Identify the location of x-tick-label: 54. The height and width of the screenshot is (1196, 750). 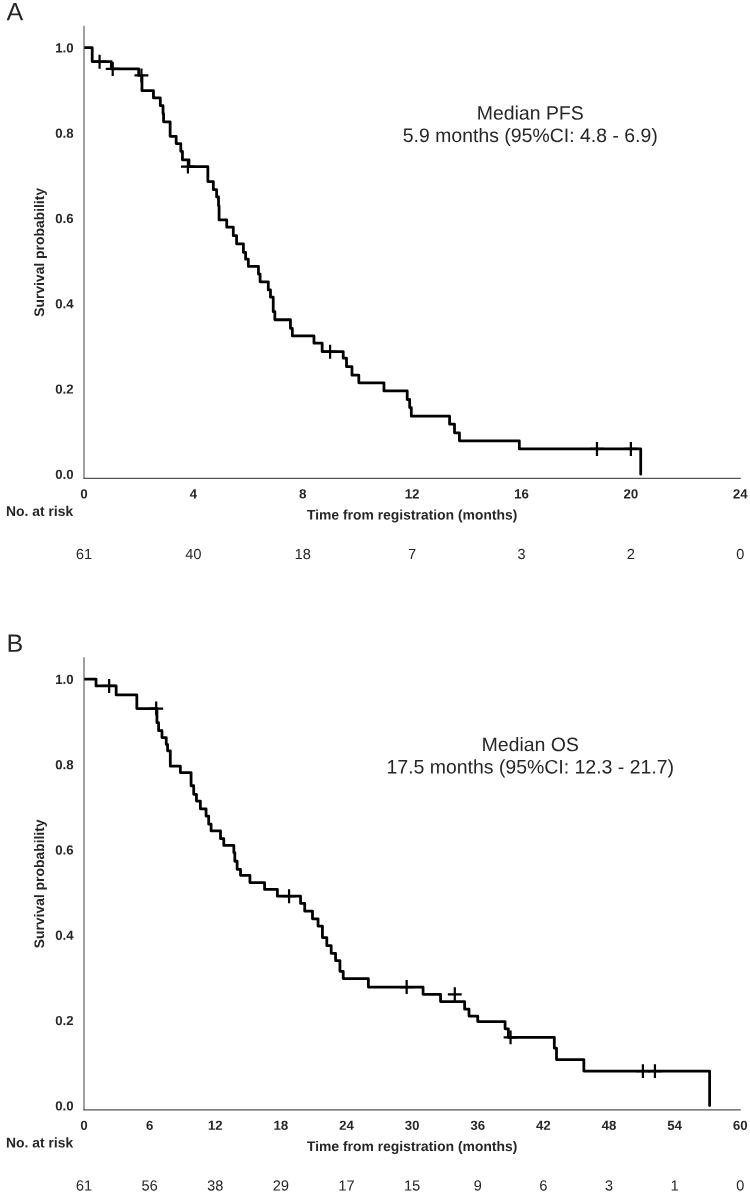
(674, 1125).